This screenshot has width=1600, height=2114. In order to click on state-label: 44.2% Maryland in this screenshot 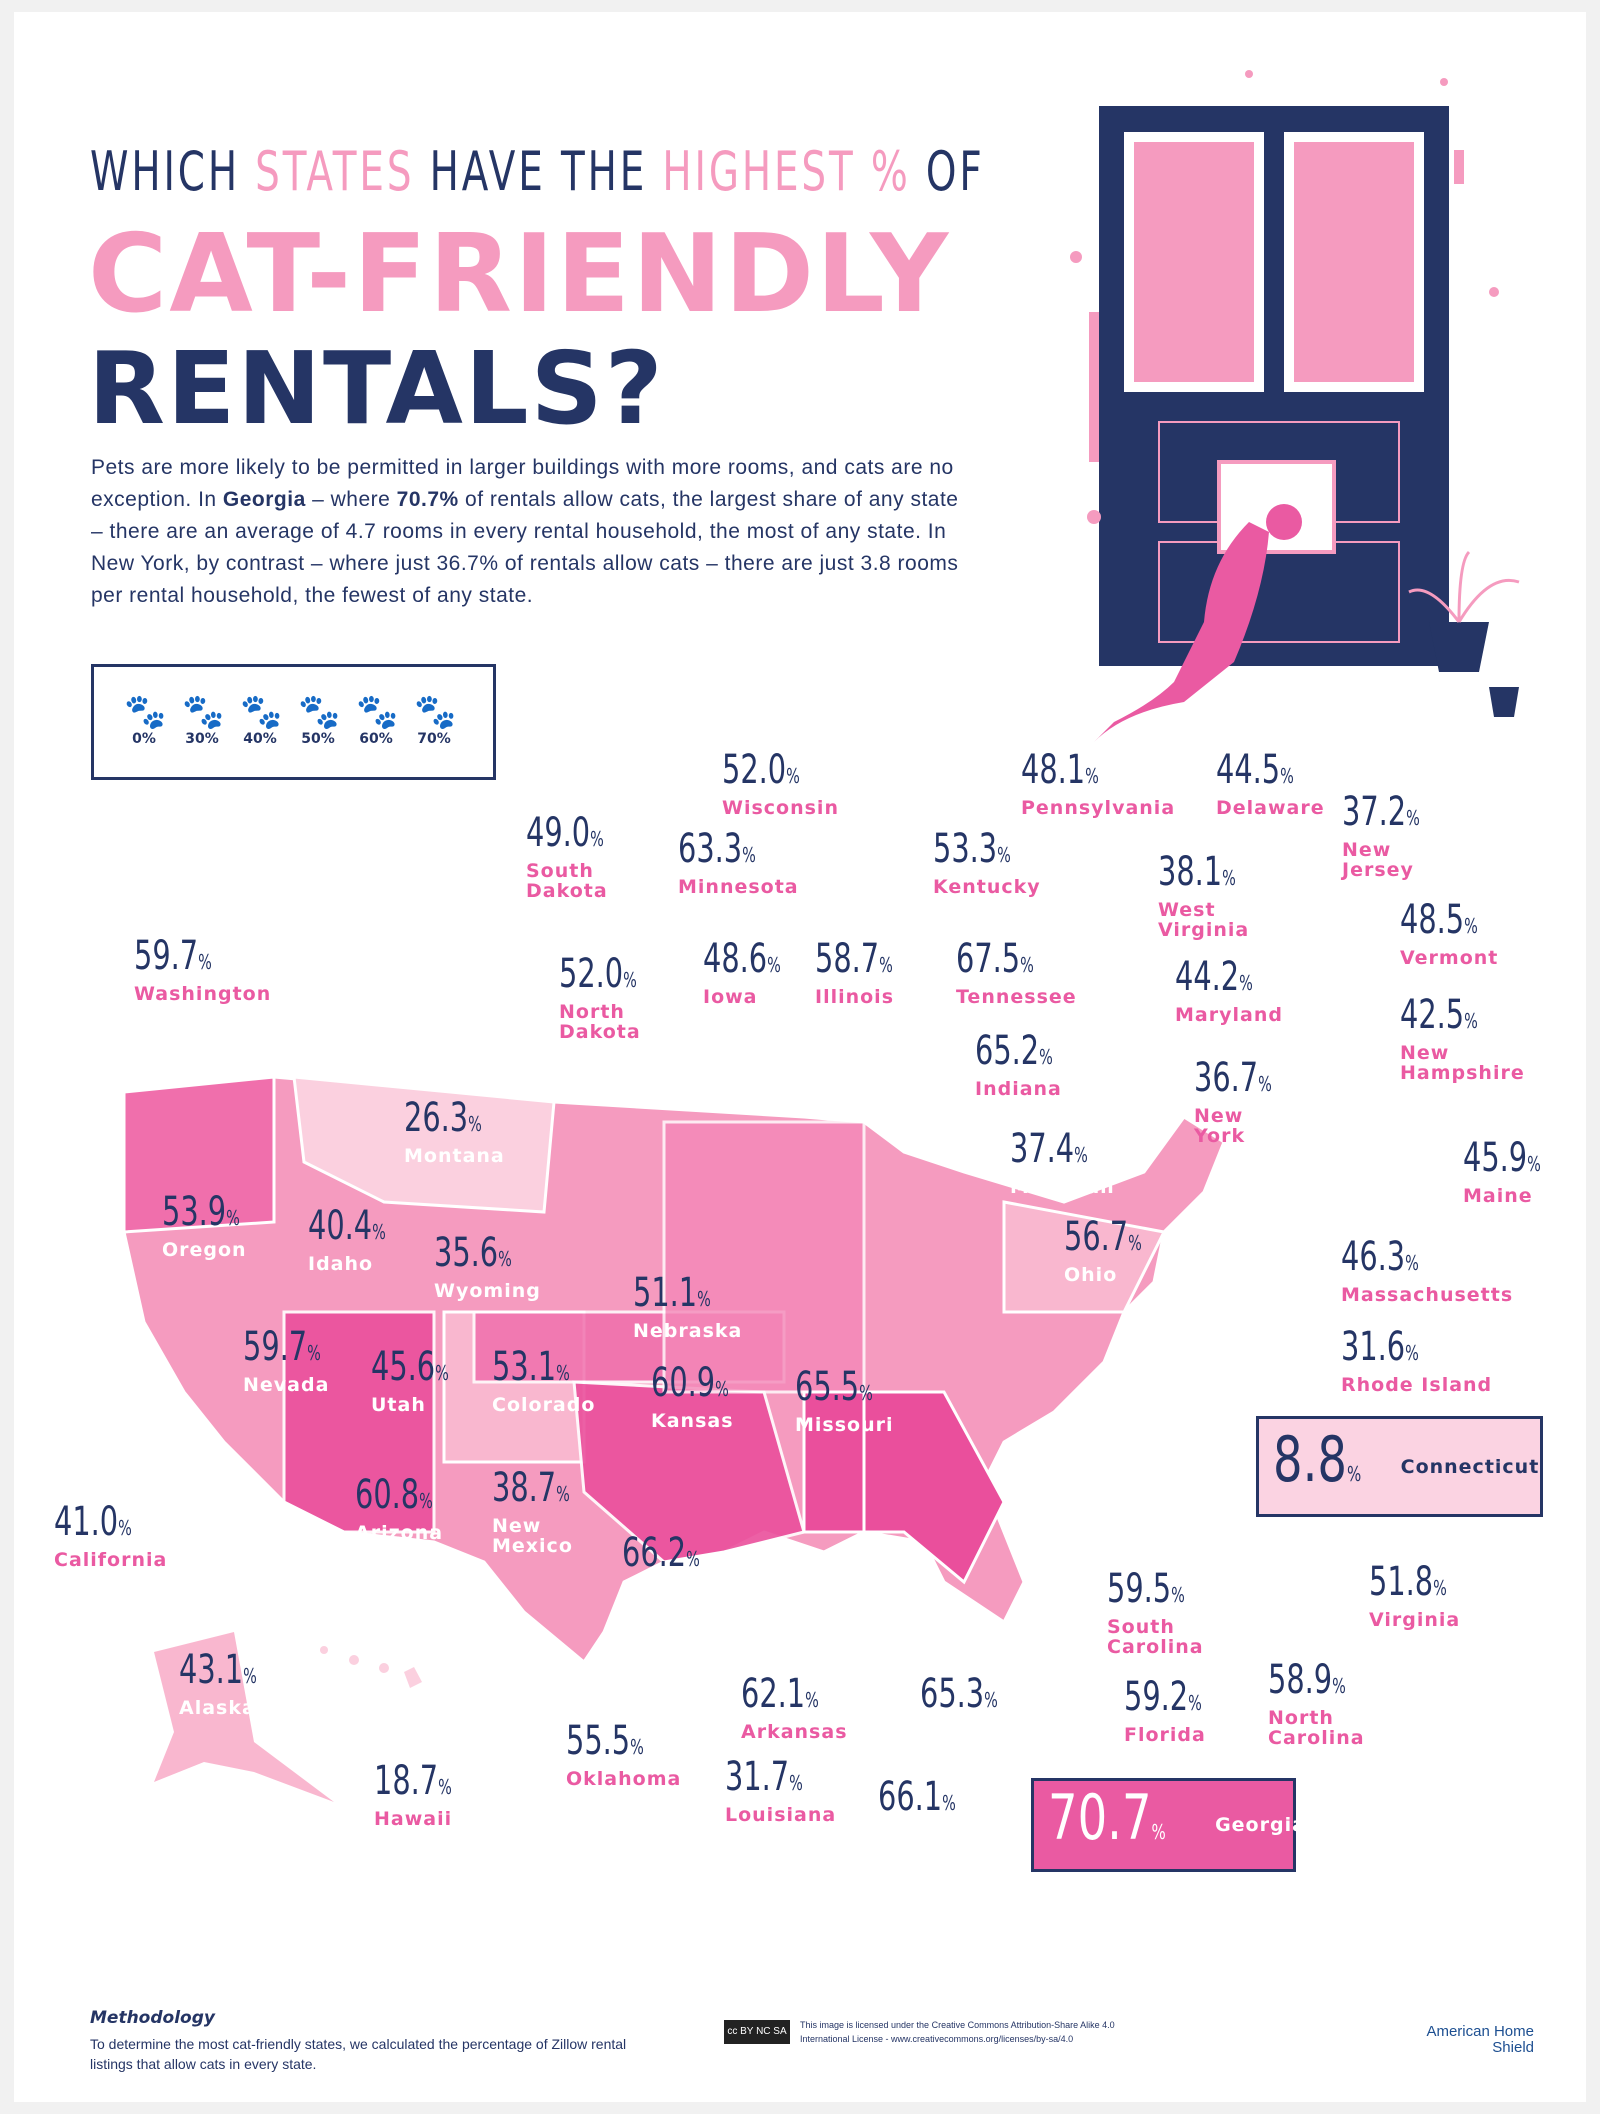, I will do `click(1229, 990)`.